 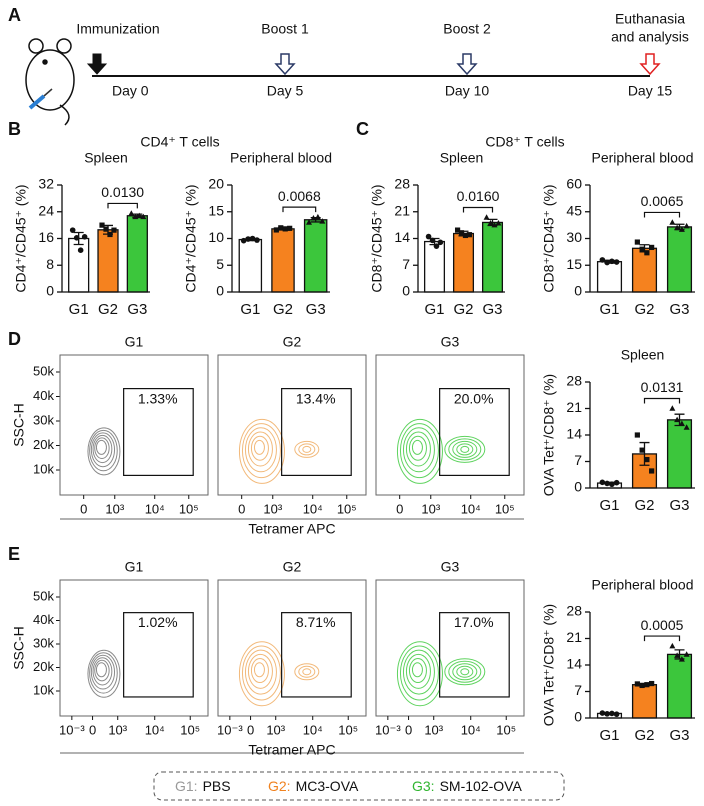 What do you see at coordinates (299, 196) in the screenshot?
I see `p-value: 0.0068` at bounding box center [299, 196].